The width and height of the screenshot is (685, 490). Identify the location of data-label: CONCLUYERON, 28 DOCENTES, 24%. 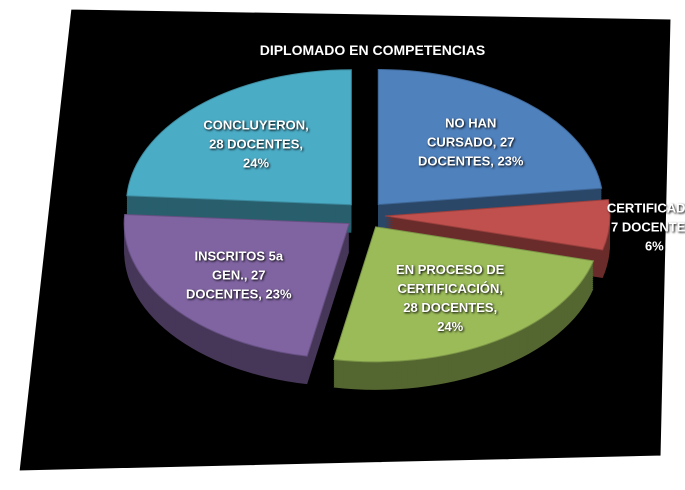
(256, 144).